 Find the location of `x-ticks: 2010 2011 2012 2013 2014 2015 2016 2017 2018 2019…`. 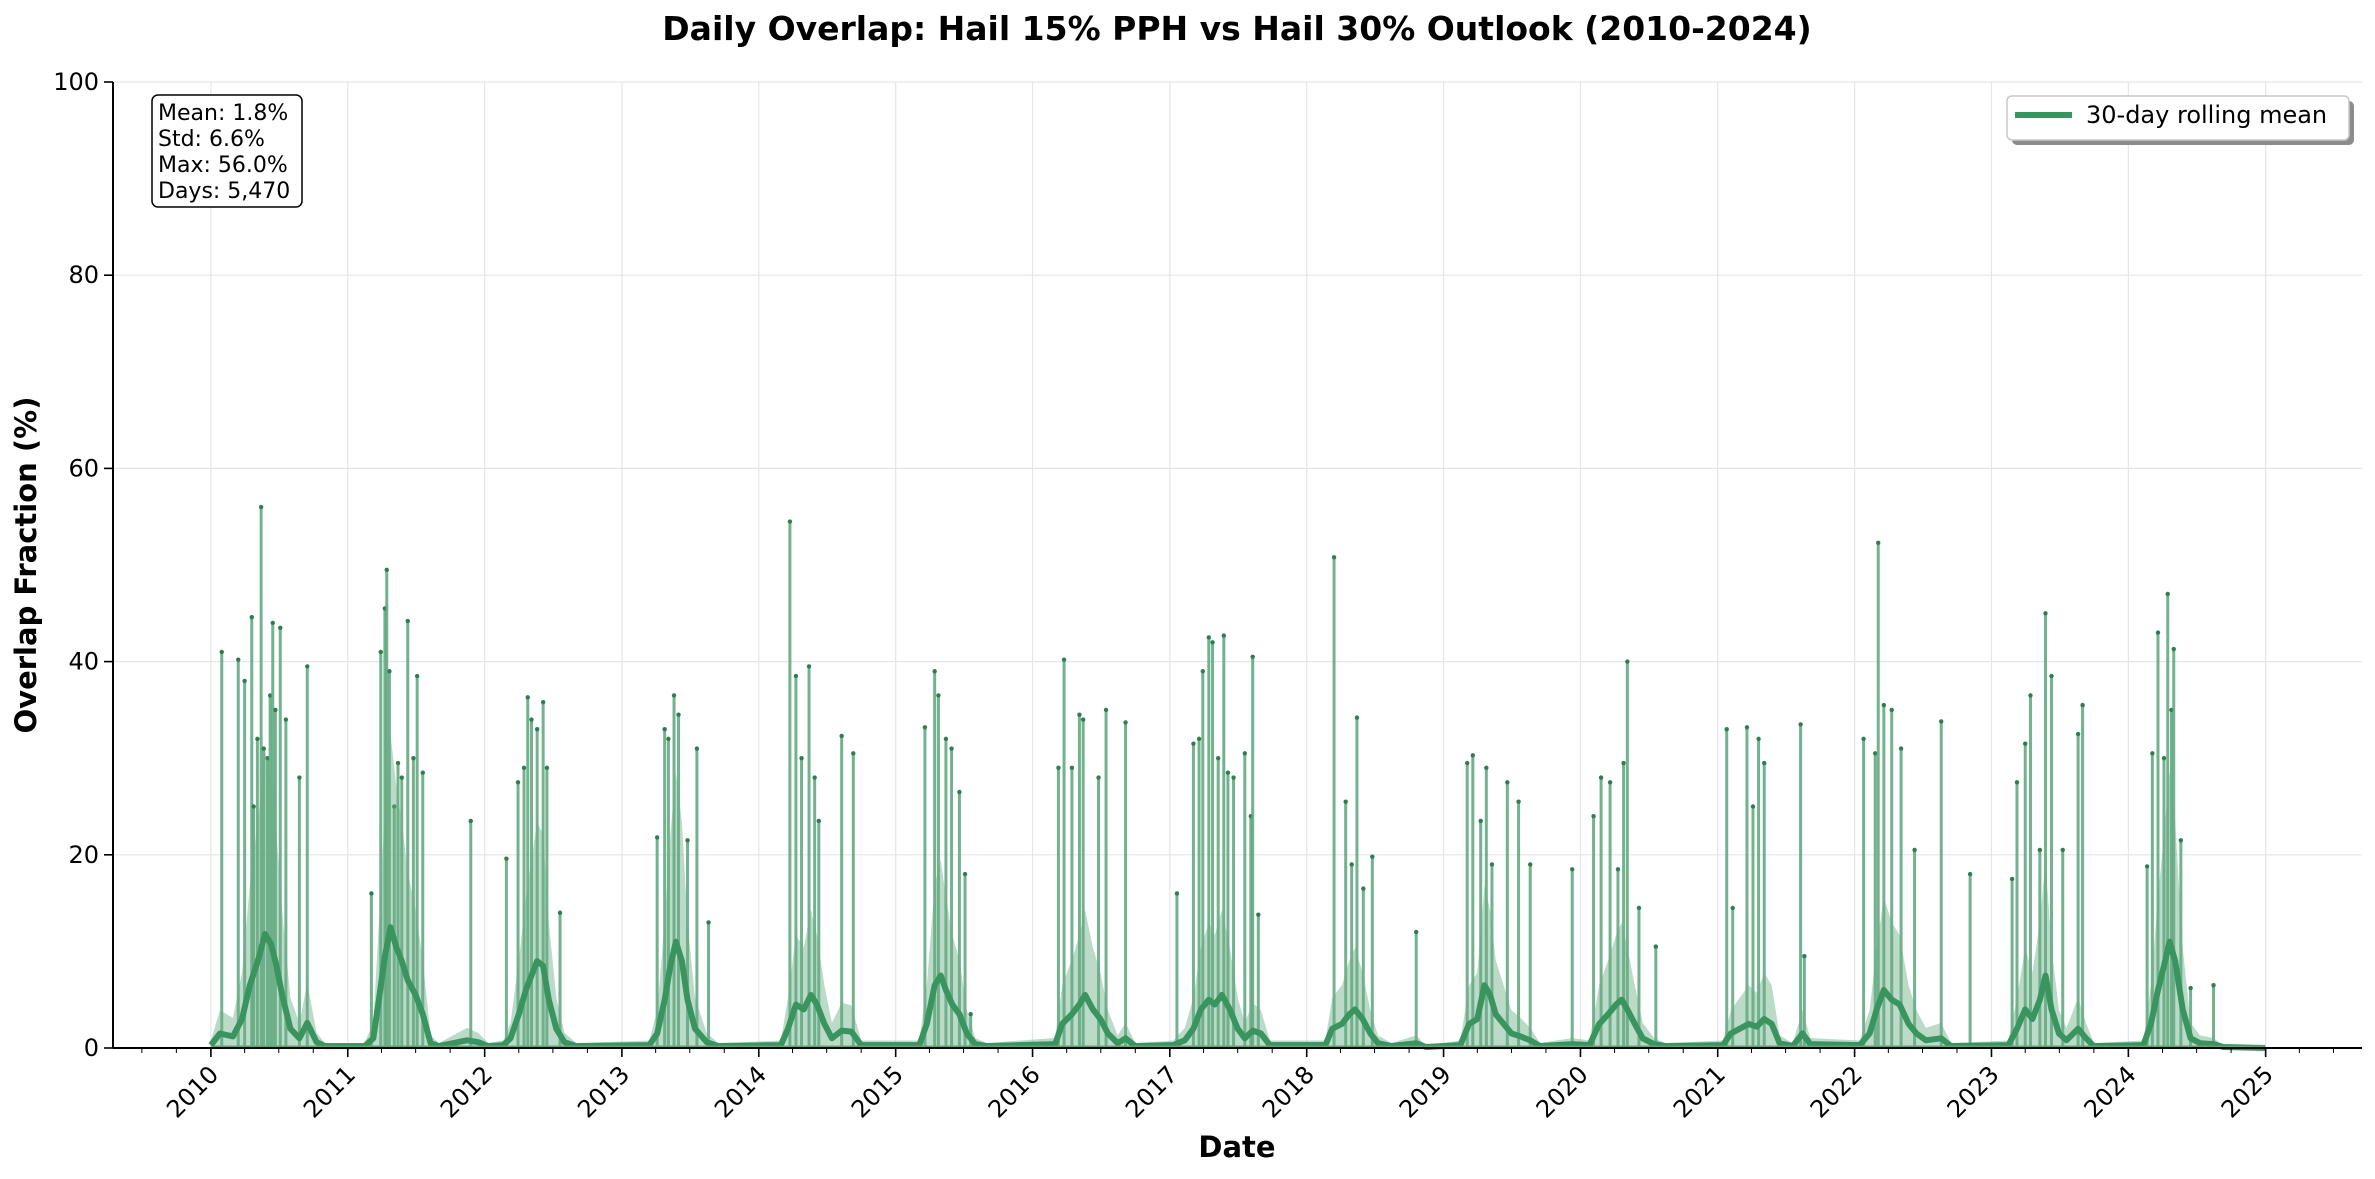

x-ticks: 2010 2011 2012 2013 2014 2015 2016 2017 2018 2019… is located at coordinates (1237, 1085).